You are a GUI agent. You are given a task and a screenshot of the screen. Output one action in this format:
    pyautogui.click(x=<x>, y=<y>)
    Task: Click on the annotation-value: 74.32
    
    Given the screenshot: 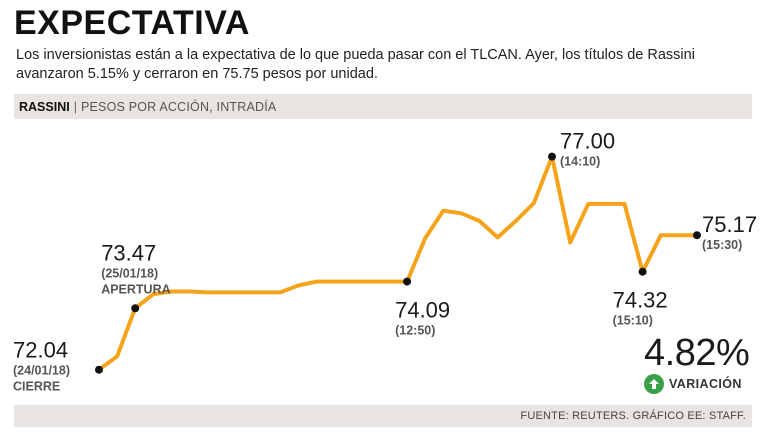 What is the action you would take?
    pyautogui.click(x=640, y=300)
    